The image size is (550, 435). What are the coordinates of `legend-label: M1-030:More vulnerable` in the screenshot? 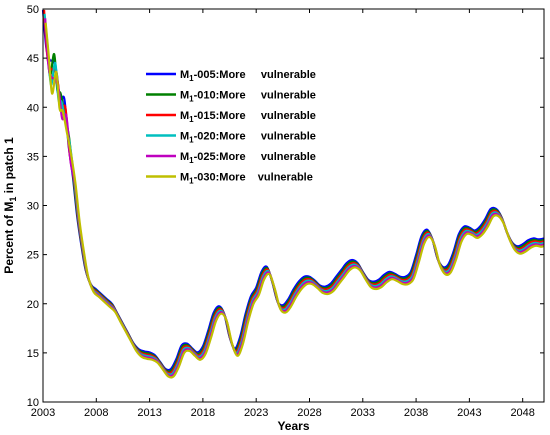 It's located at (246, 179).